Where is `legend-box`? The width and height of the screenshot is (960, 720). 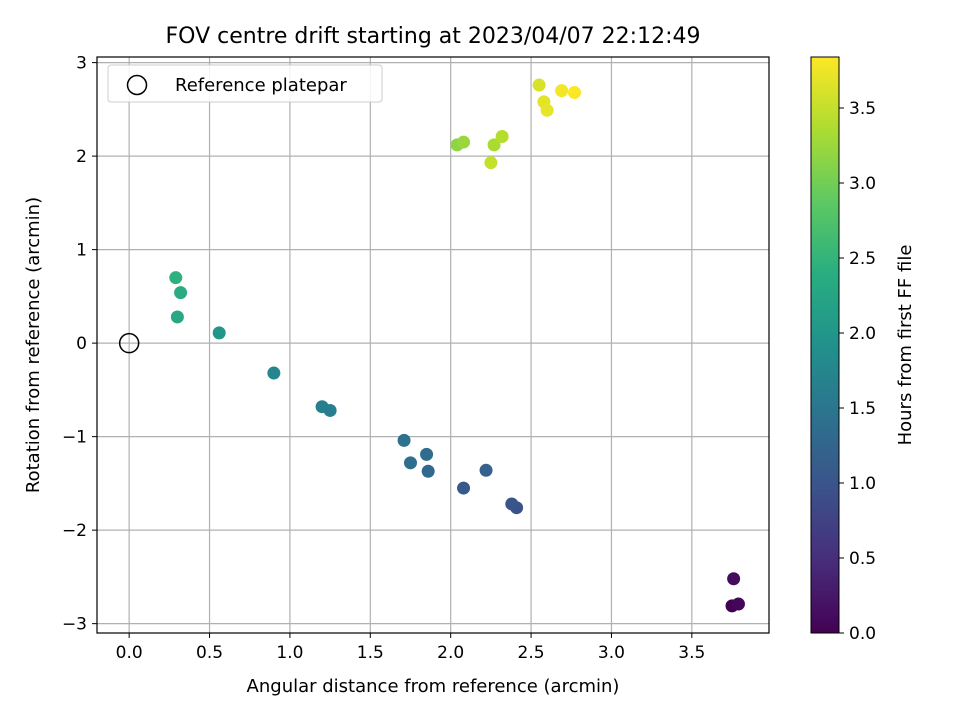
legend-box is located at coordinates (245, 83).